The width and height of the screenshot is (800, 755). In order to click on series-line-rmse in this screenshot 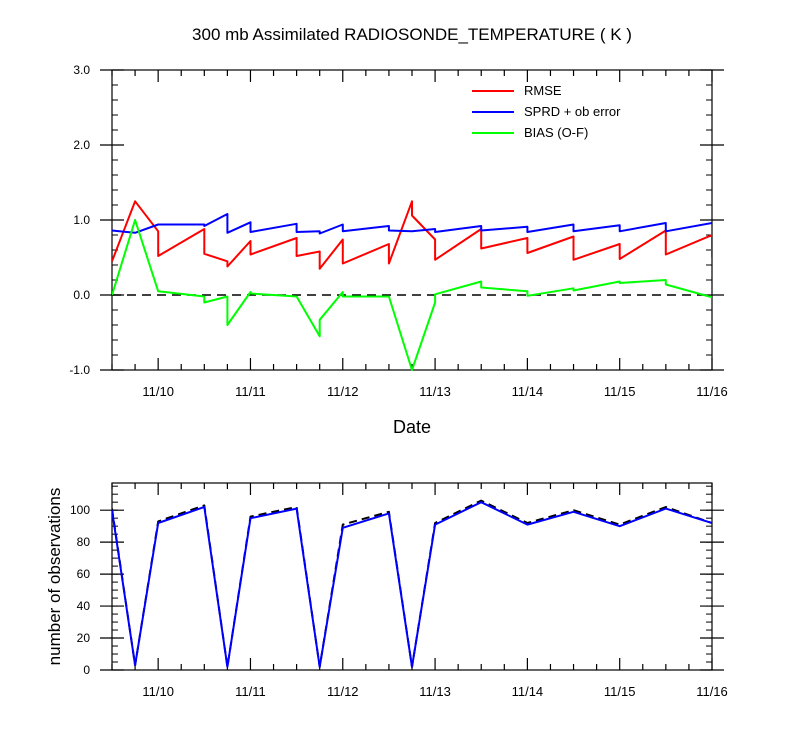, I will do `click(412, 235)`.